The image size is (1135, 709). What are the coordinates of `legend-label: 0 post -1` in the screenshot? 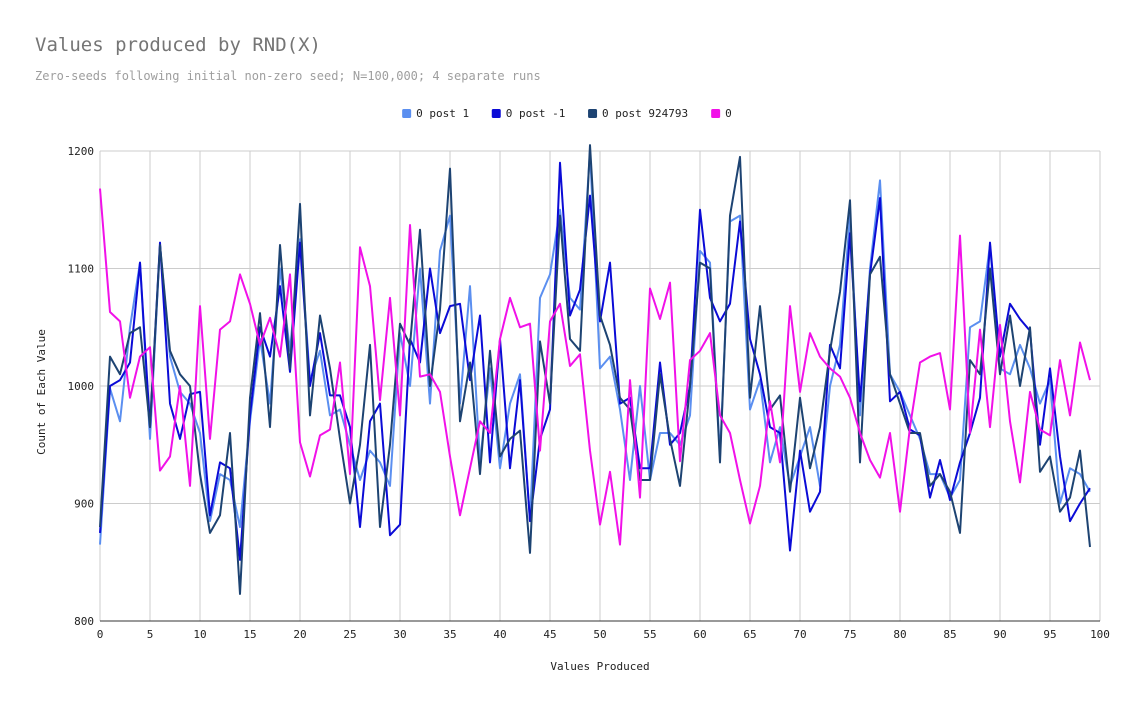 It's located at (536, 113).